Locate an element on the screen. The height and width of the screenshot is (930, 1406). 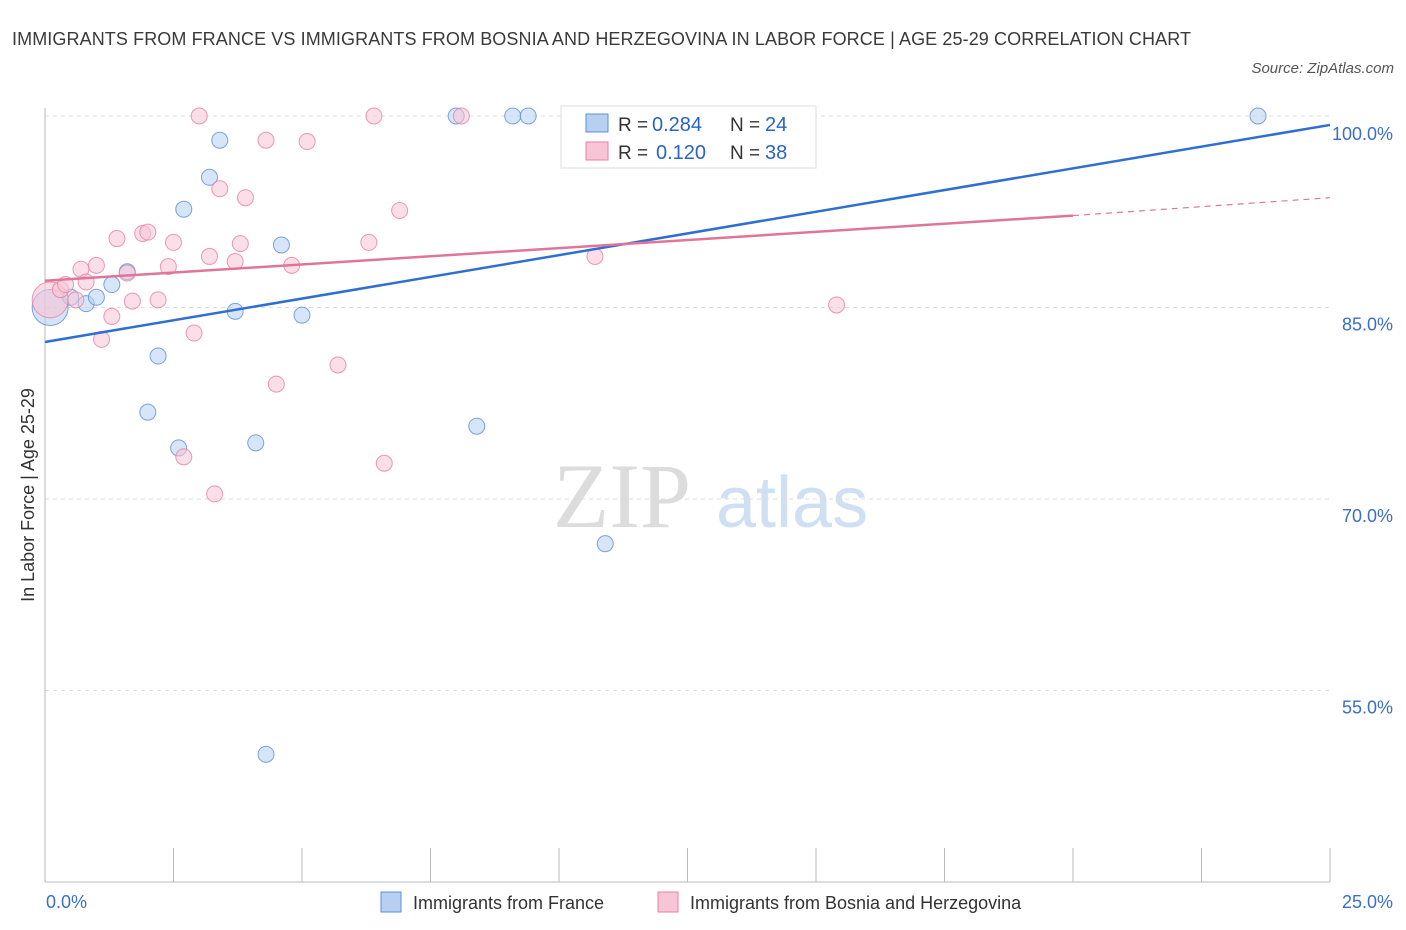
y-tick-label: 100.0% is located at coordinates (1362, 134).